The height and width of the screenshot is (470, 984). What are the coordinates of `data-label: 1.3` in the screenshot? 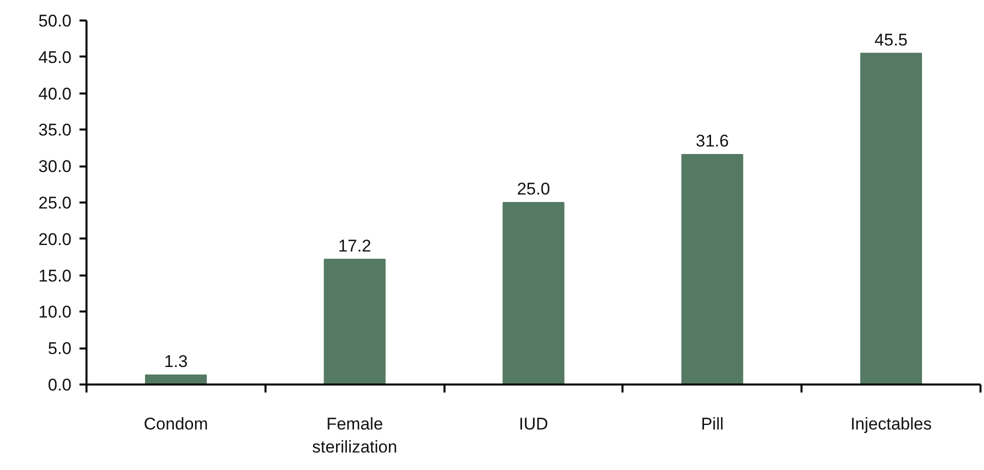 It's located at (176, 362).